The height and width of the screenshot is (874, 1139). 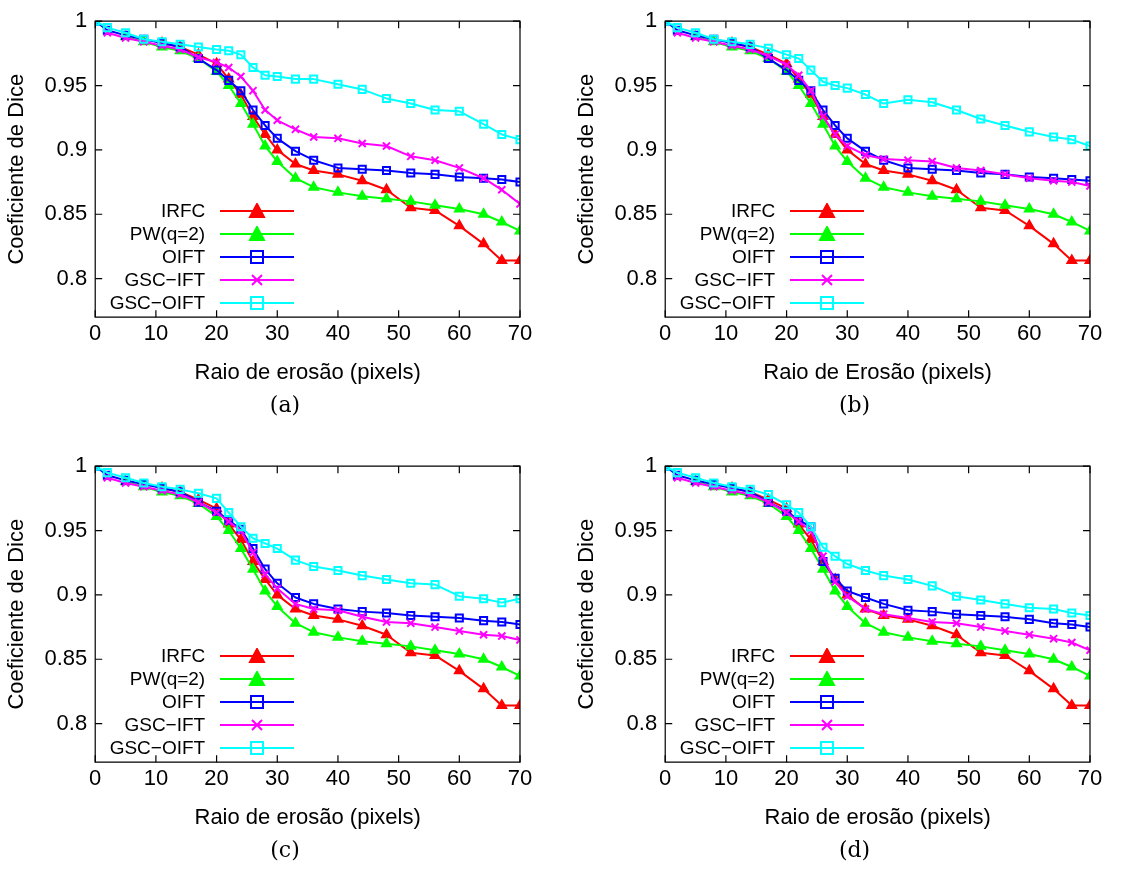 What do you see at coordinates (854, 404) in the screenshot?
I see `text: (b)` at bounding box center [854, 404].